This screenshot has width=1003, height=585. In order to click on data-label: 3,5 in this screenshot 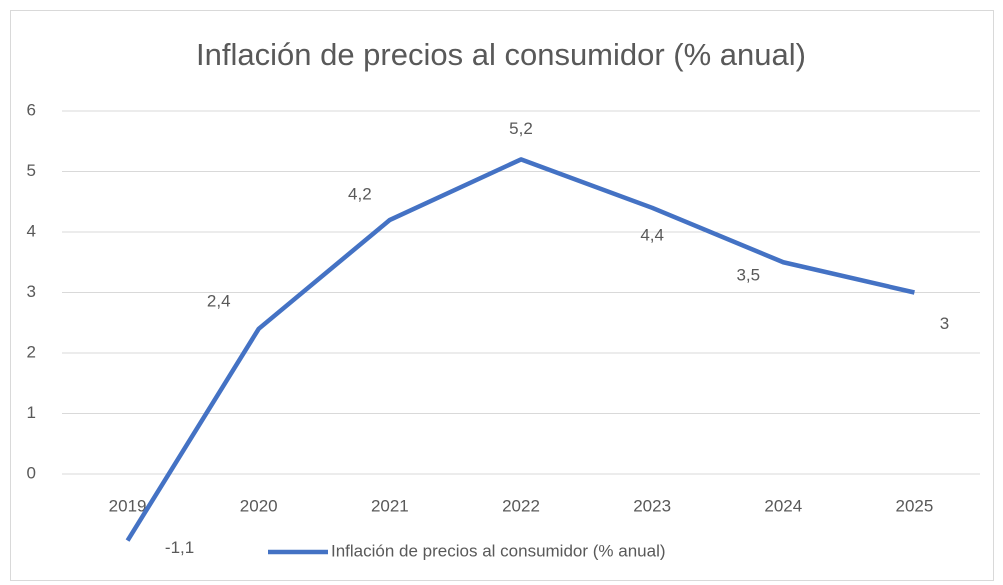, I will do `click(748, 275)`.